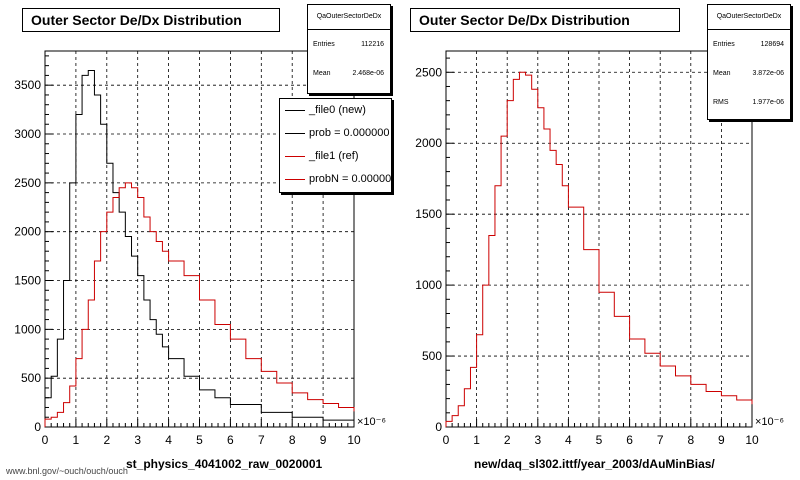 Image resolution: width=800 pixels, height=480 pixels. I want to click on left-x-tick-label: 0, so click(45, 440).